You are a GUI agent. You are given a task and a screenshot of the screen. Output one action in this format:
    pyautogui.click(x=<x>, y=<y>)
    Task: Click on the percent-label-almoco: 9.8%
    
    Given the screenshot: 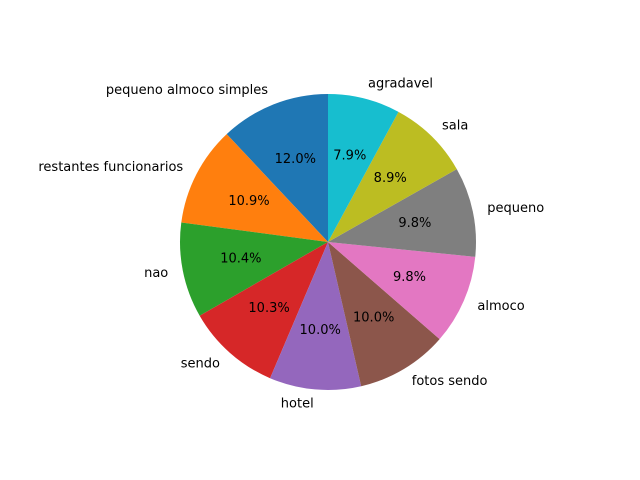 What is the action you would take?
    pyautogui.click(x=409, y=277)
    